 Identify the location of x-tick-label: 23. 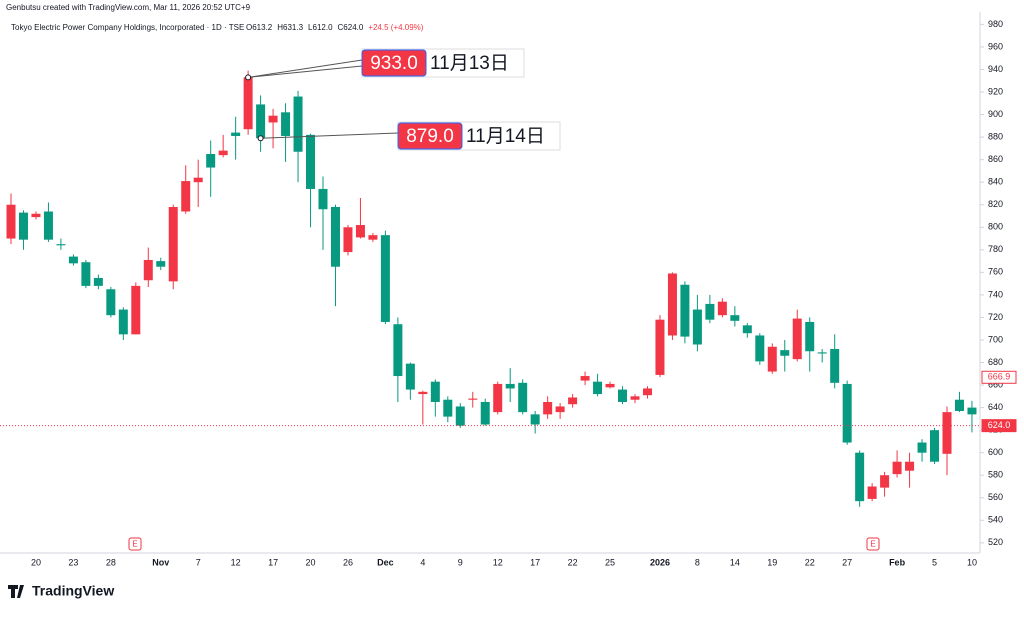
(73, 562).